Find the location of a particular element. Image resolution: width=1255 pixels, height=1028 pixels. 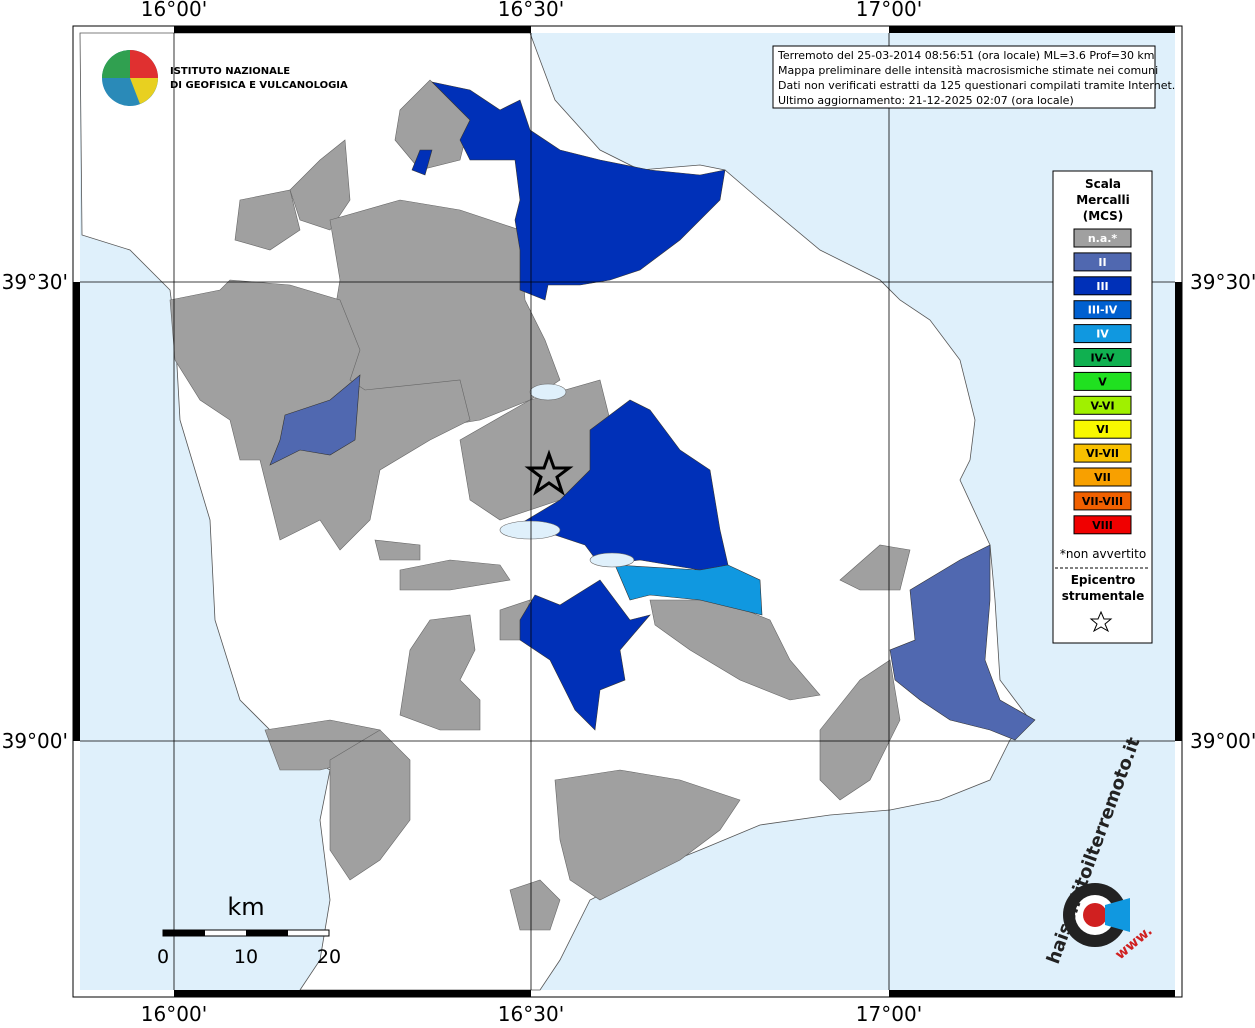

legend-label: VI is located at coordinates (1102, 429).